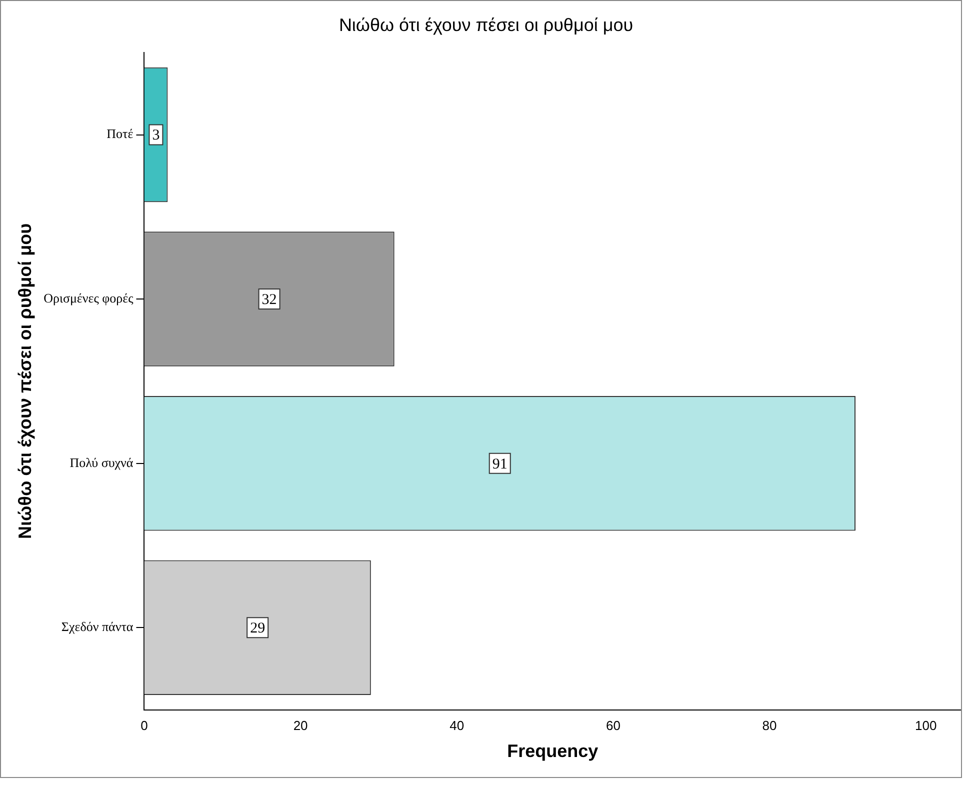 This screenshot has width=971, height=786. What do you see at coordinates (120, 134) in the screenshot?
I see `y-tick-label: Ποτέ` at bounding box center [120, 134].